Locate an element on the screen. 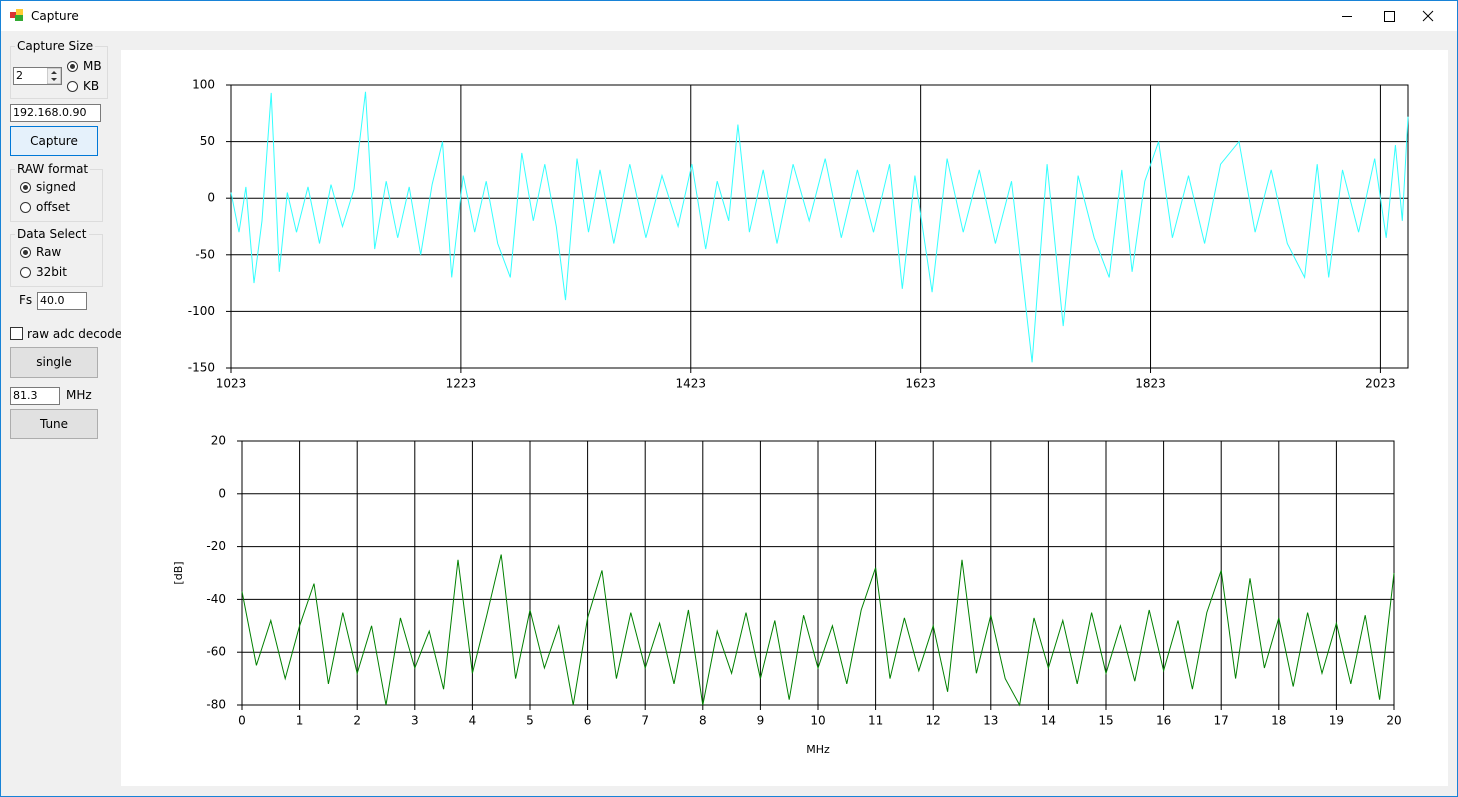 The width and height of the screenshot is (1458, 797). x-tick-label: 1 is located at coordinates (300, 721).